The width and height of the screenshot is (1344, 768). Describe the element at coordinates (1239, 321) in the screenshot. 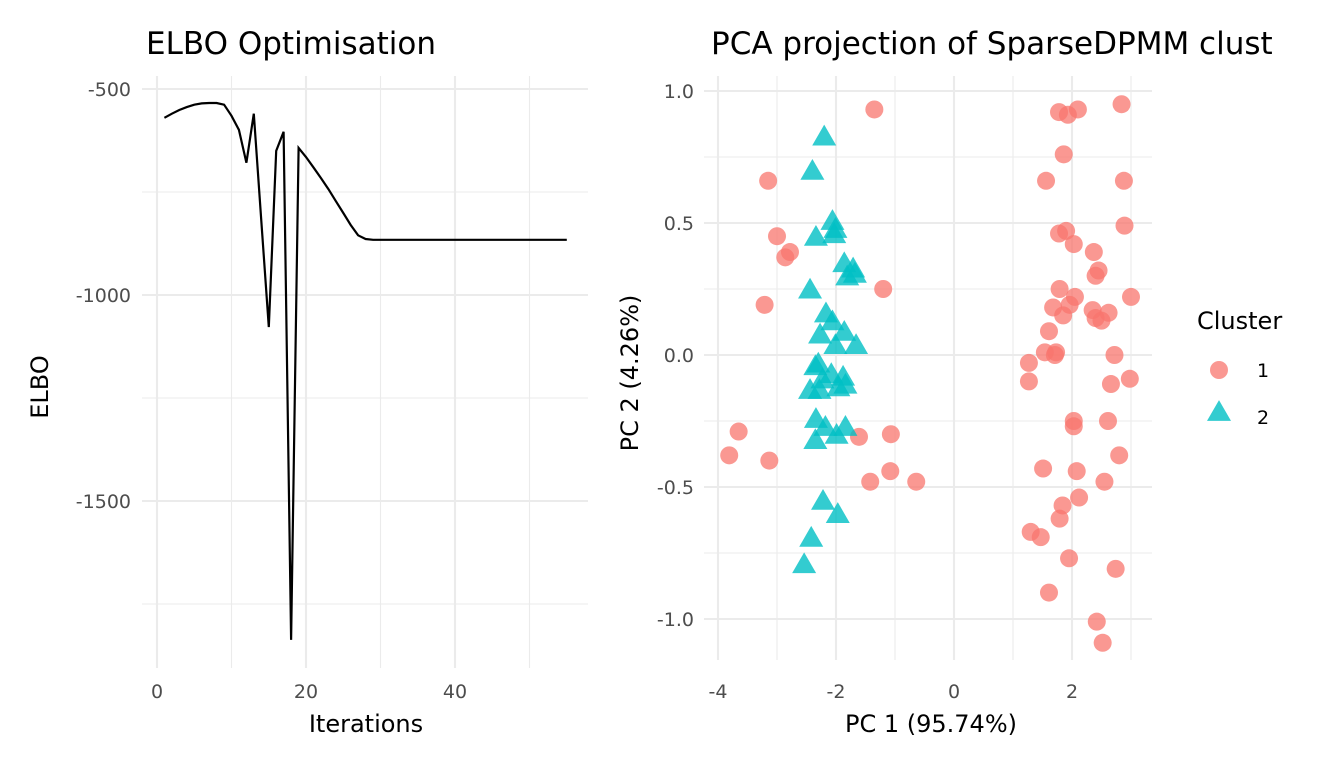

I see `legend-title: Cluster` at that location.